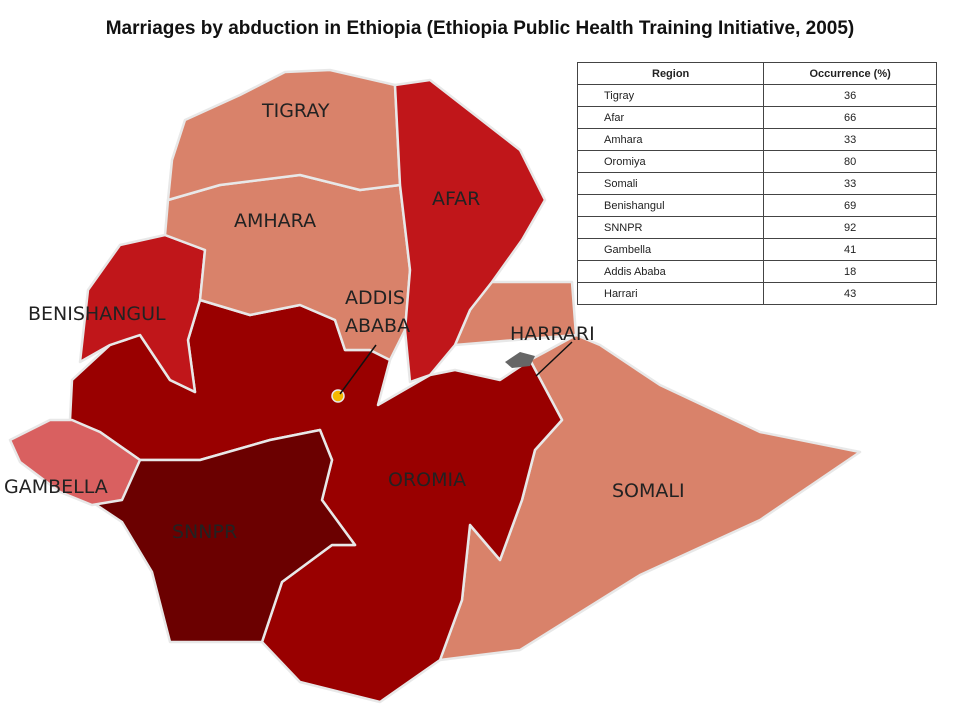 The image size is (960, 720). I want to click on table-row: SNNPR 92, so click(756, 227).